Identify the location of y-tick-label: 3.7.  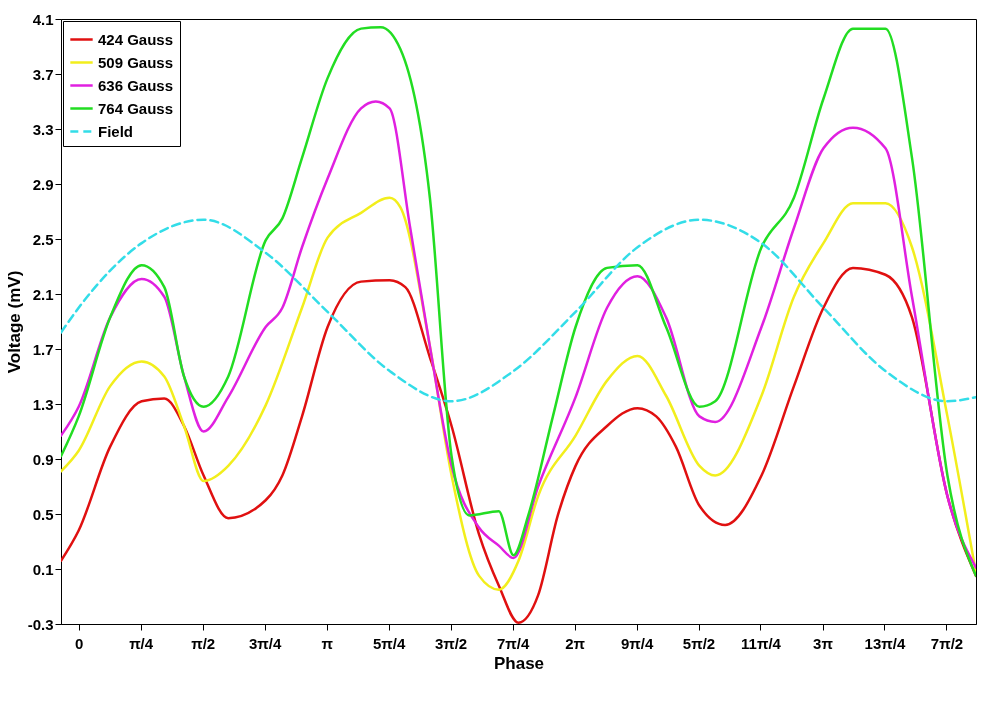
(43, 74).